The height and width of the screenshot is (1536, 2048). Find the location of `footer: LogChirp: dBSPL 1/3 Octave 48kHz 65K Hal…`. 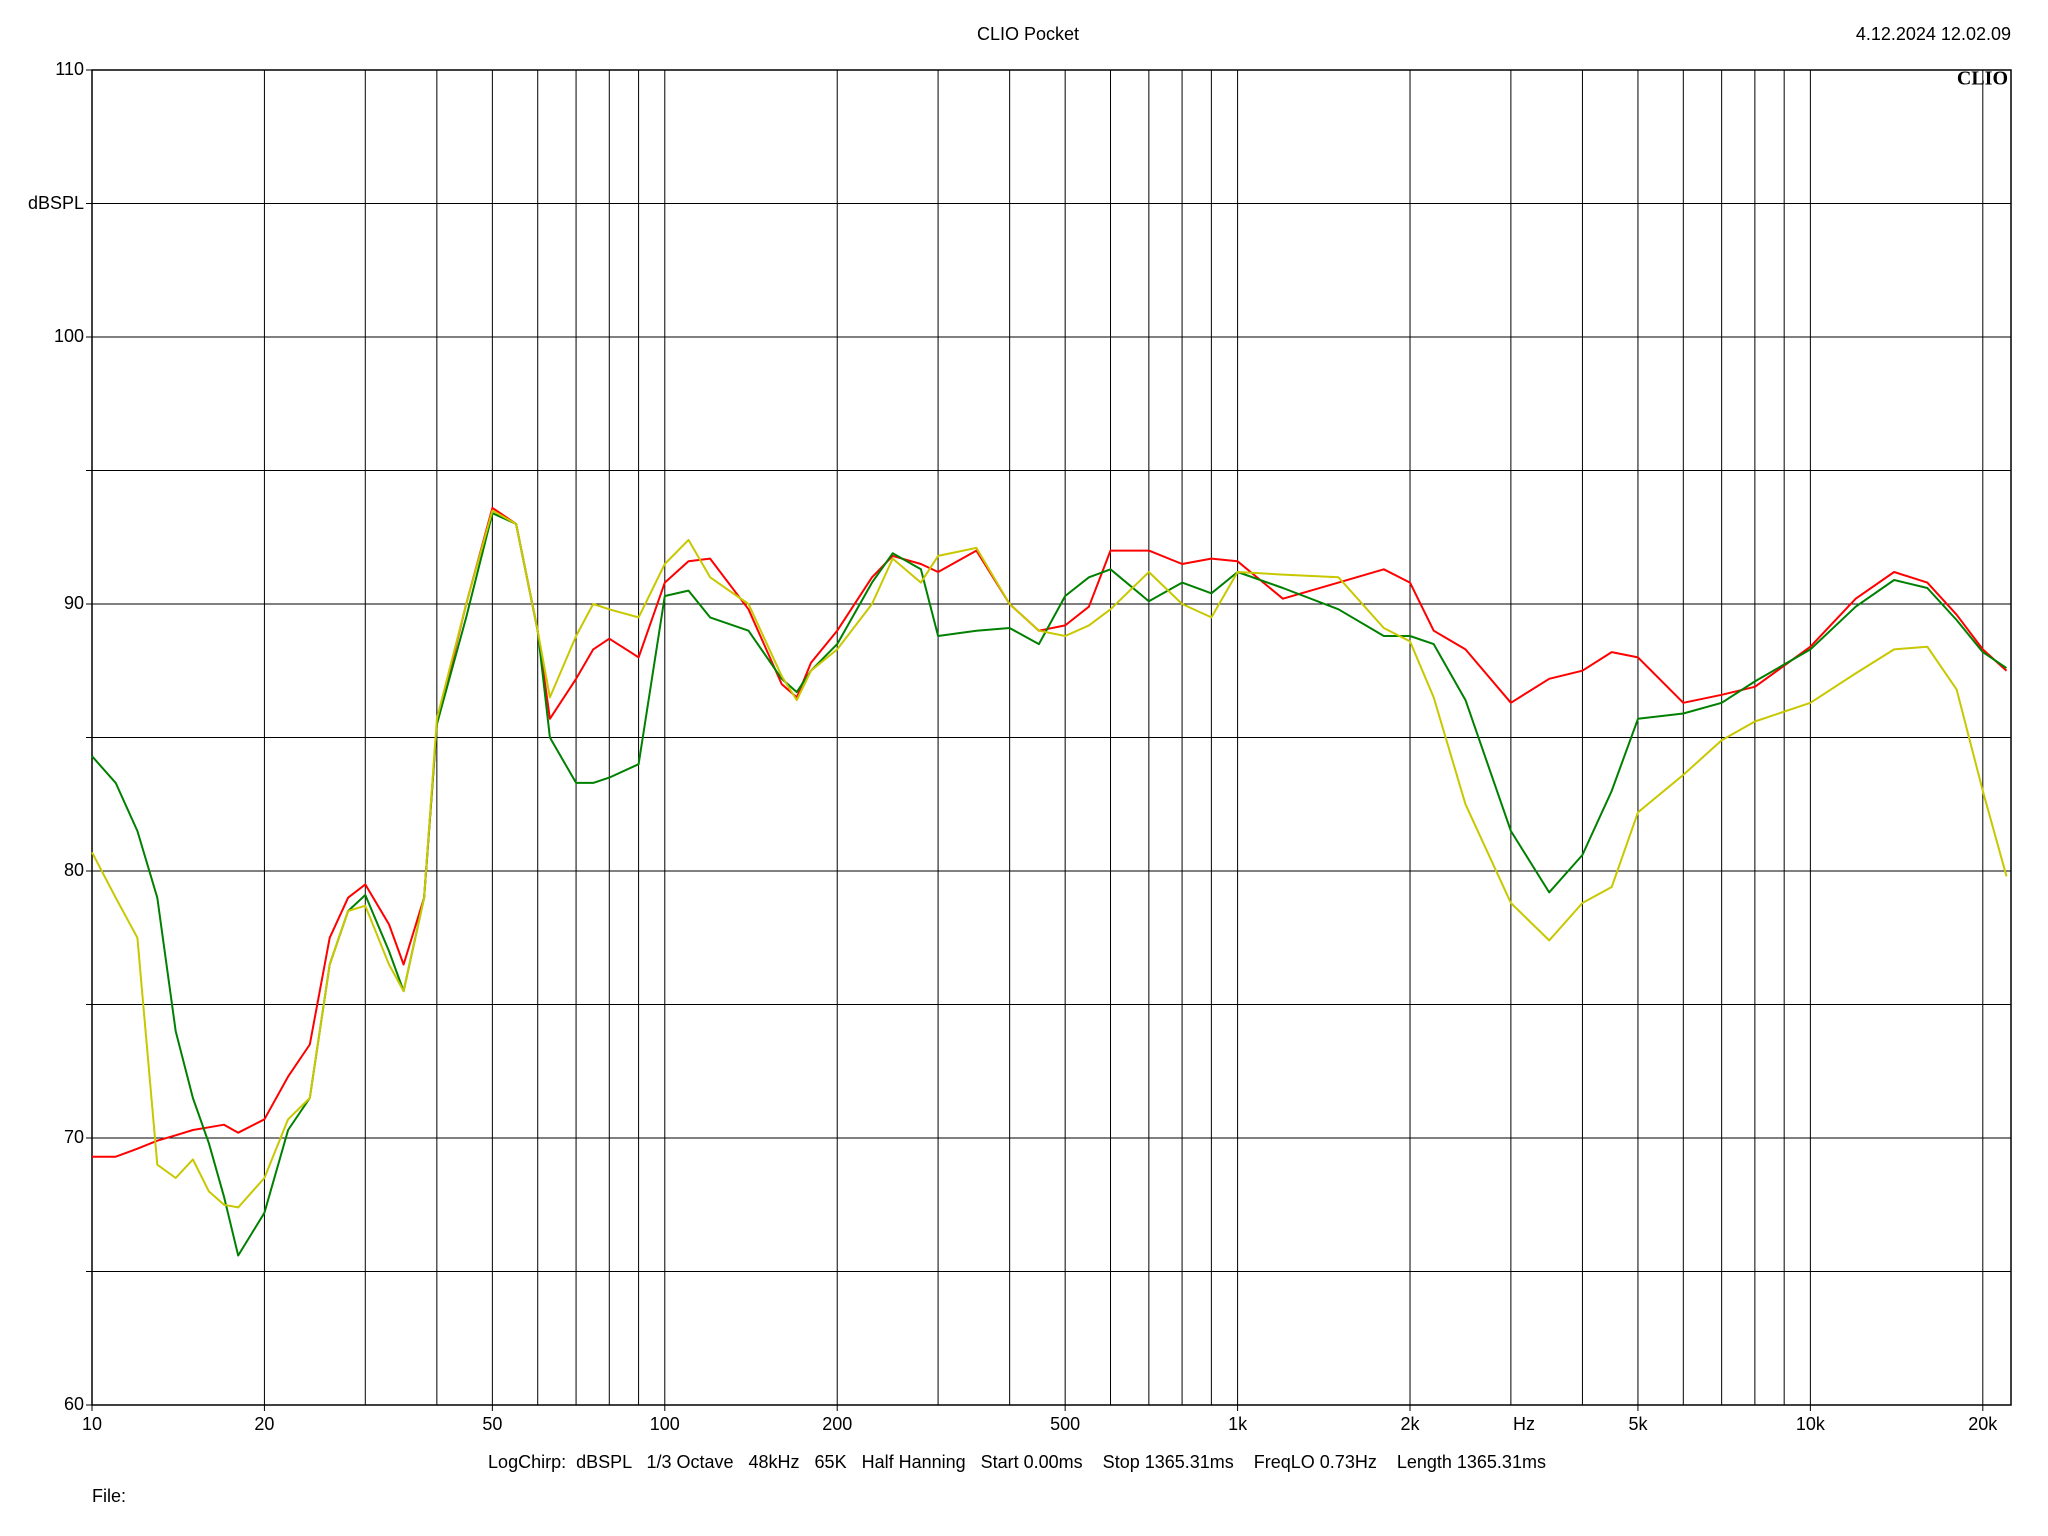

footer: LogChirp: dBSPL 1/3 Octave 48kHz 65K Hal… is located at coordinates (1017, 1462).